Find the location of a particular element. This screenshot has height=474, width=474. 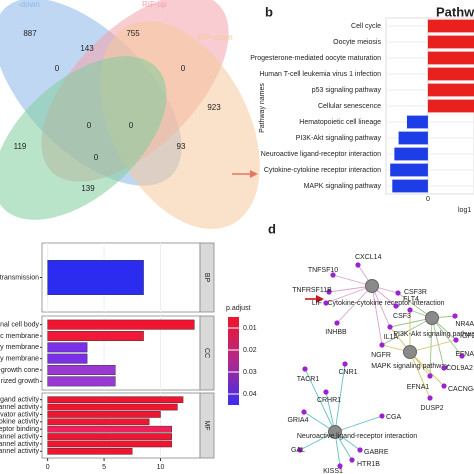

node-label: CSF3 is located at coordinates (402, 316).